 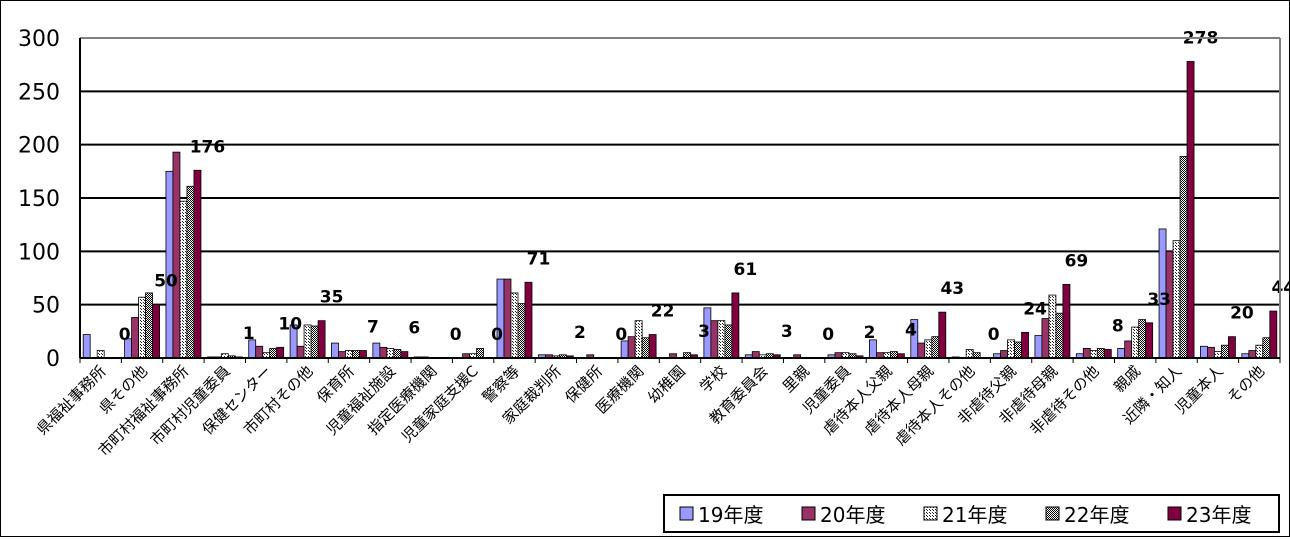 I want to click on data-label: 22, so click(x=663, y=312).